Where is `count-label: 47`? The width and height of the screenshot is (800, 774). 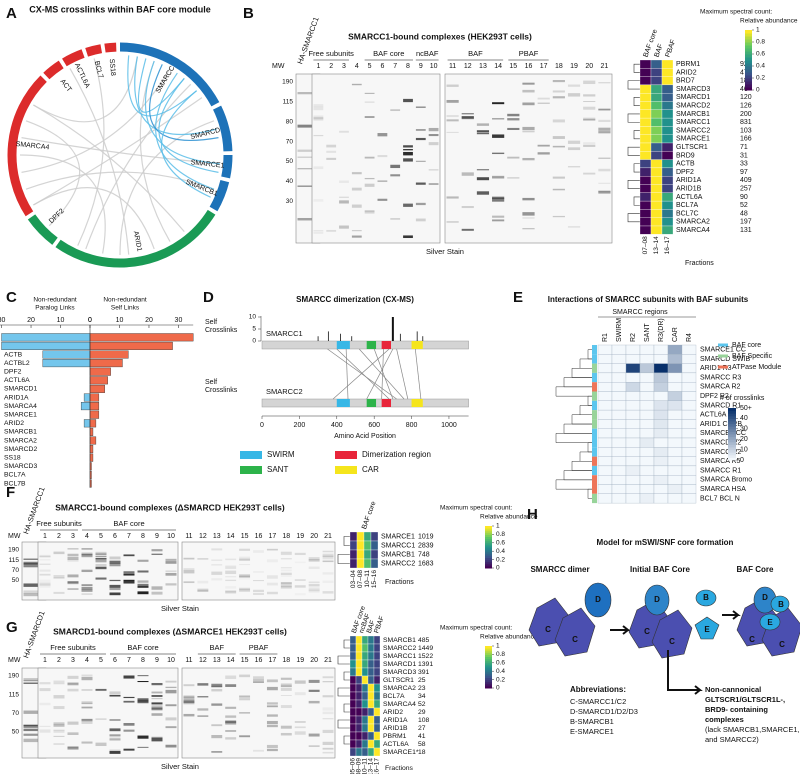 count-label: 47 is located at coordinates (744, 72).